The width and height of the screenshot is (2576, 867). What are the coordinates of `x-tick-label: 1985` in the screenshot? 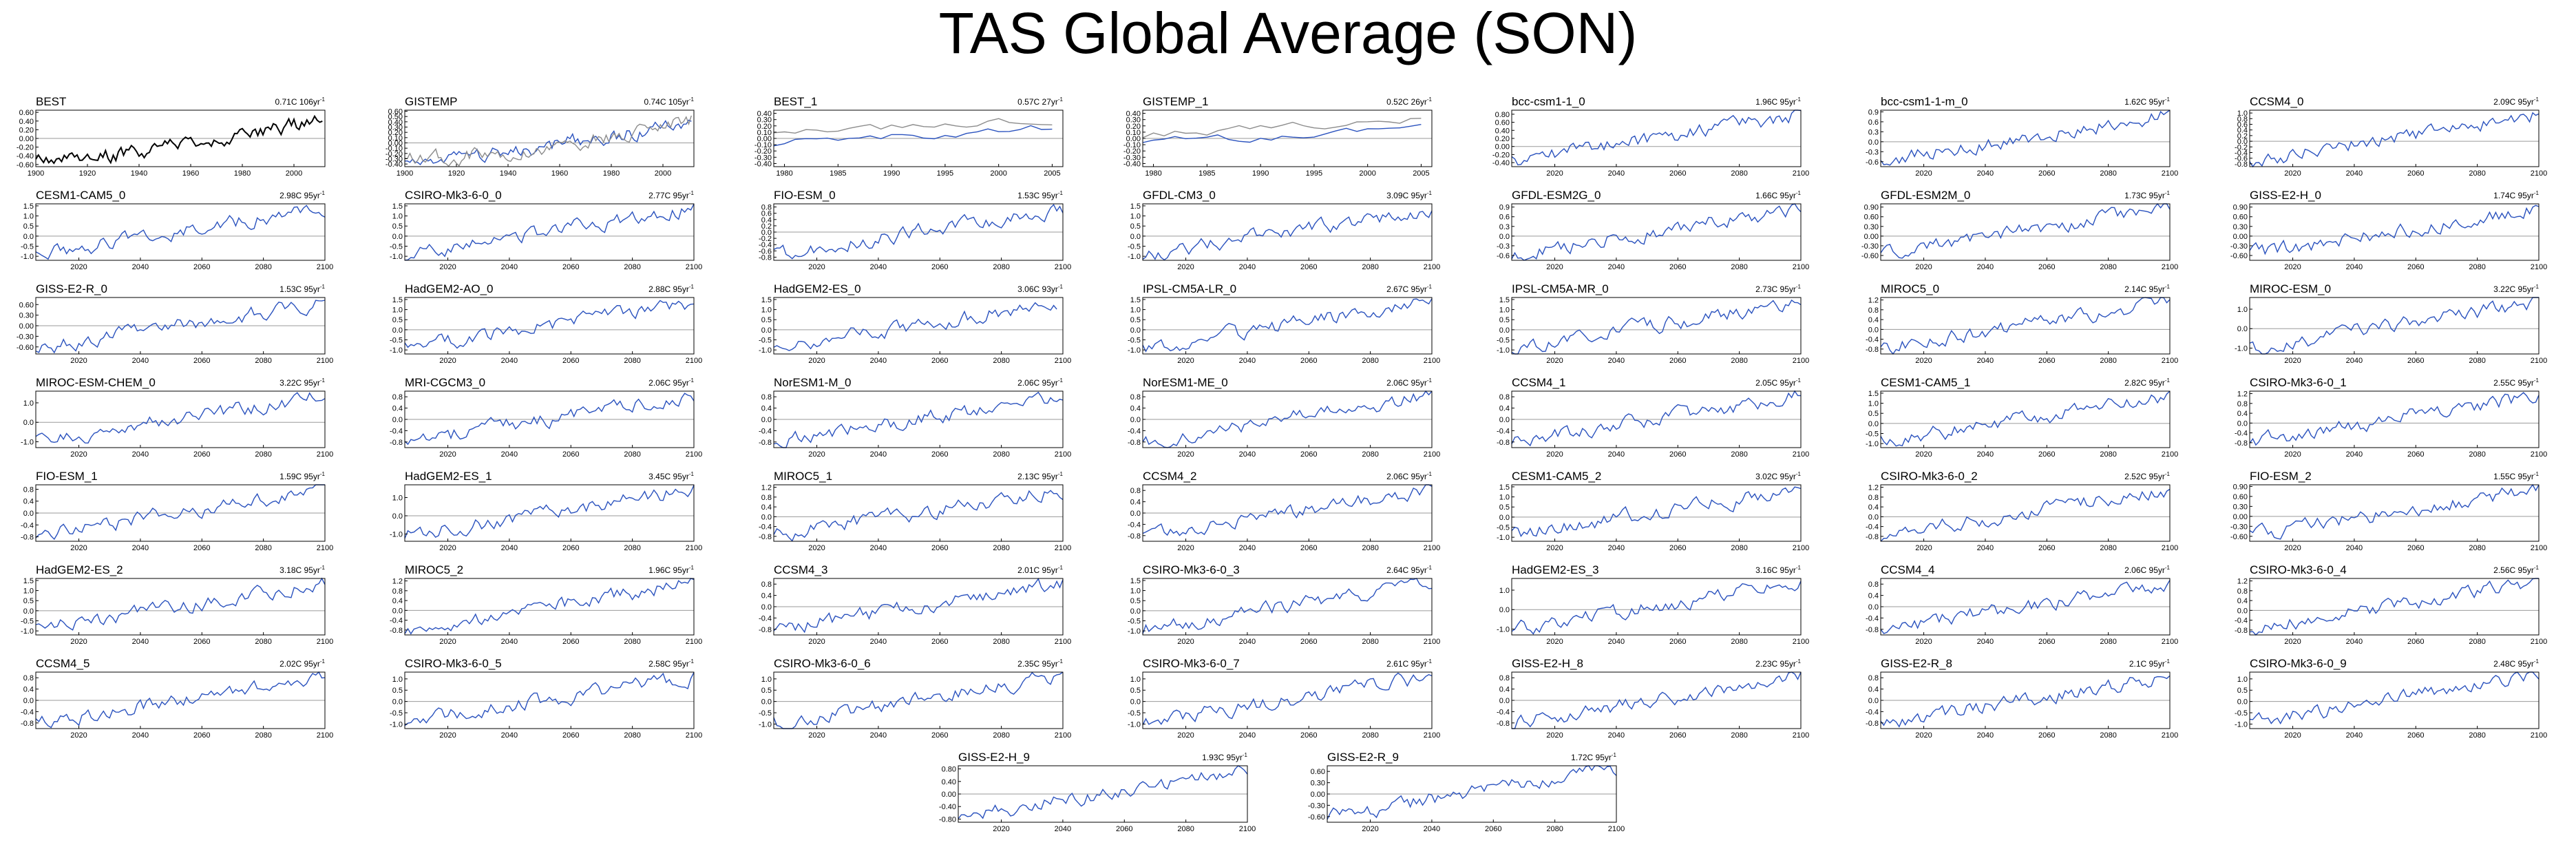 It's located at (1207, 173).